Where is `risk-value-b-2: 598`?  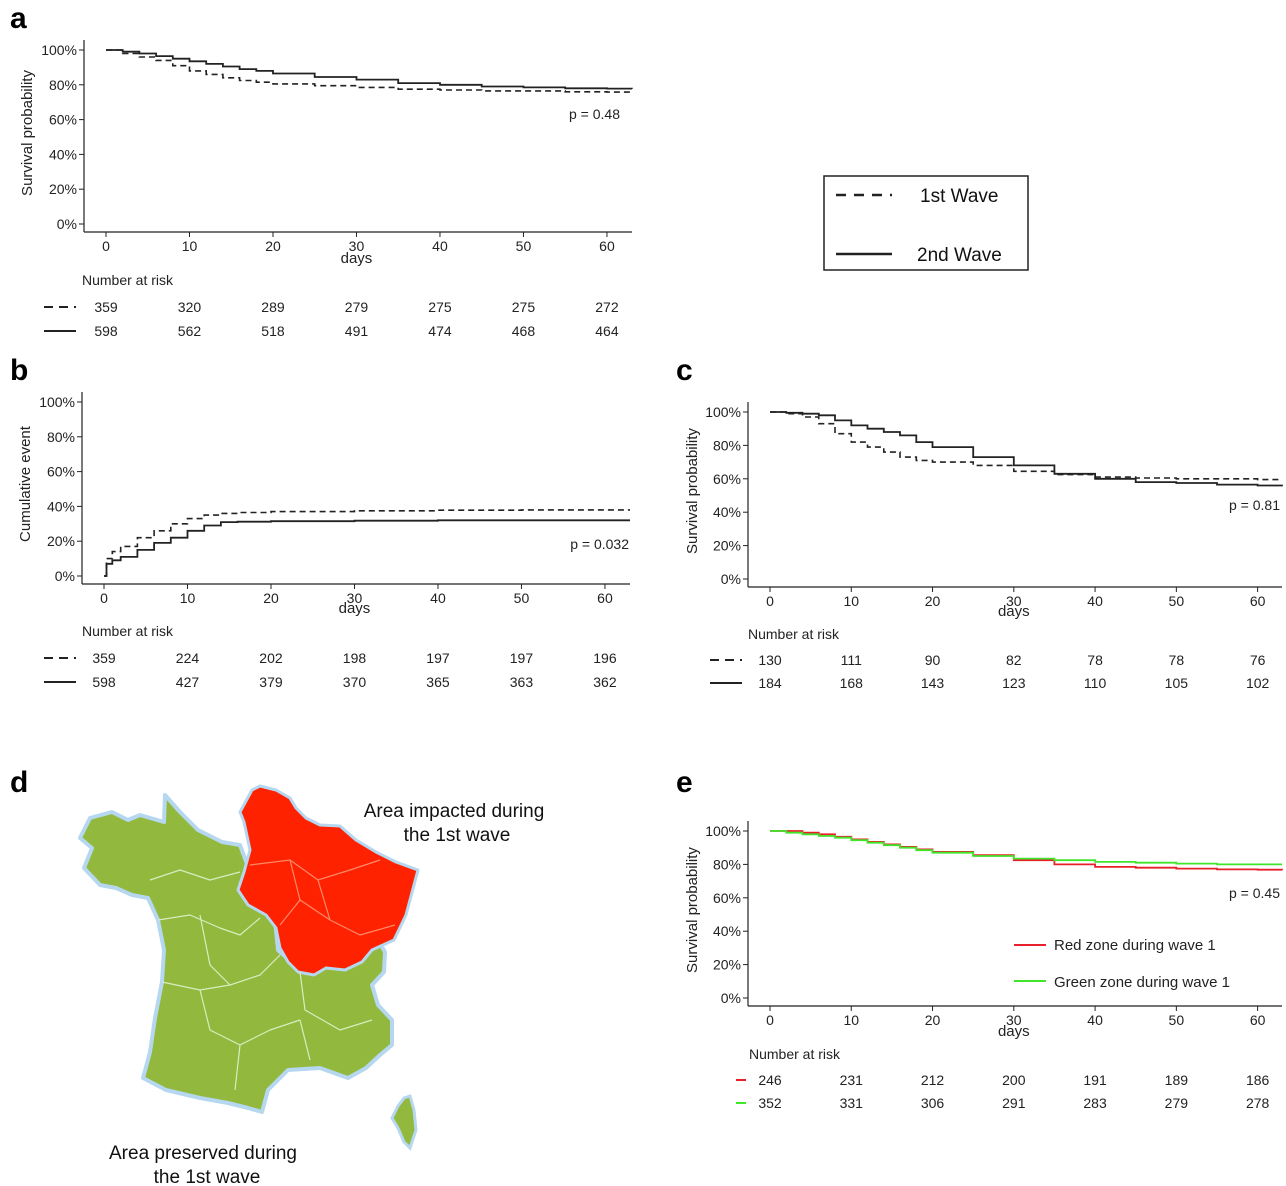 risk-value-b-2: 598 is located at coordinates (104, 682).